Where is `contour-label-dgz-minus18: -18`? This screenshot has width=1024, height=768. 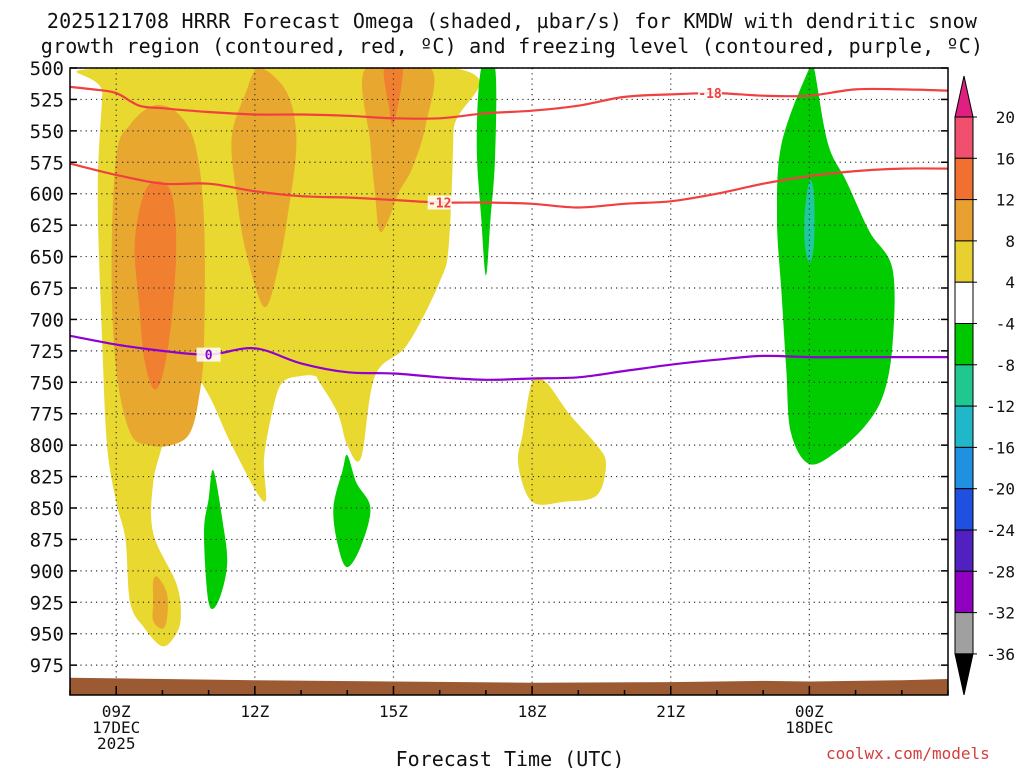
contour-label-dgz-minus18: -18 is located at coordinates (710, 94).